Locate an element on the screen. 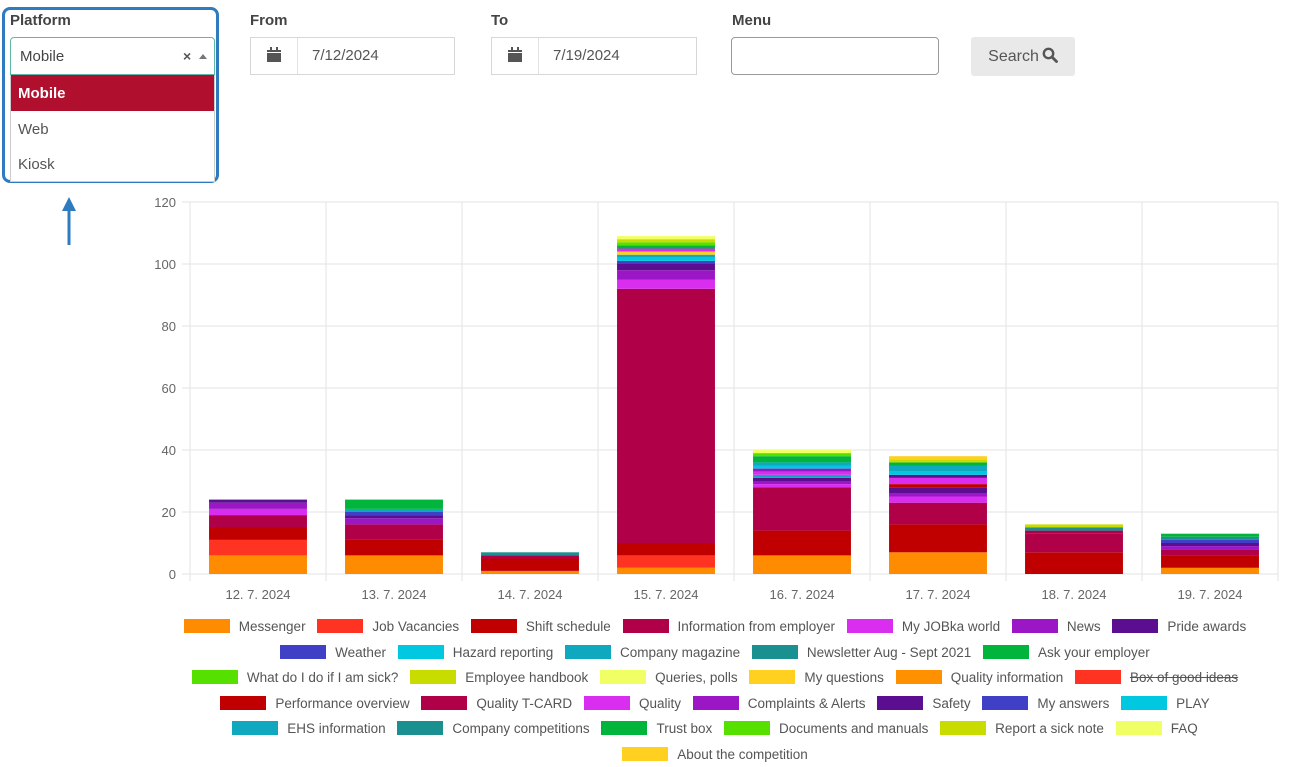  legend-label: Ask your employer is located at coordinates (1094, 652).